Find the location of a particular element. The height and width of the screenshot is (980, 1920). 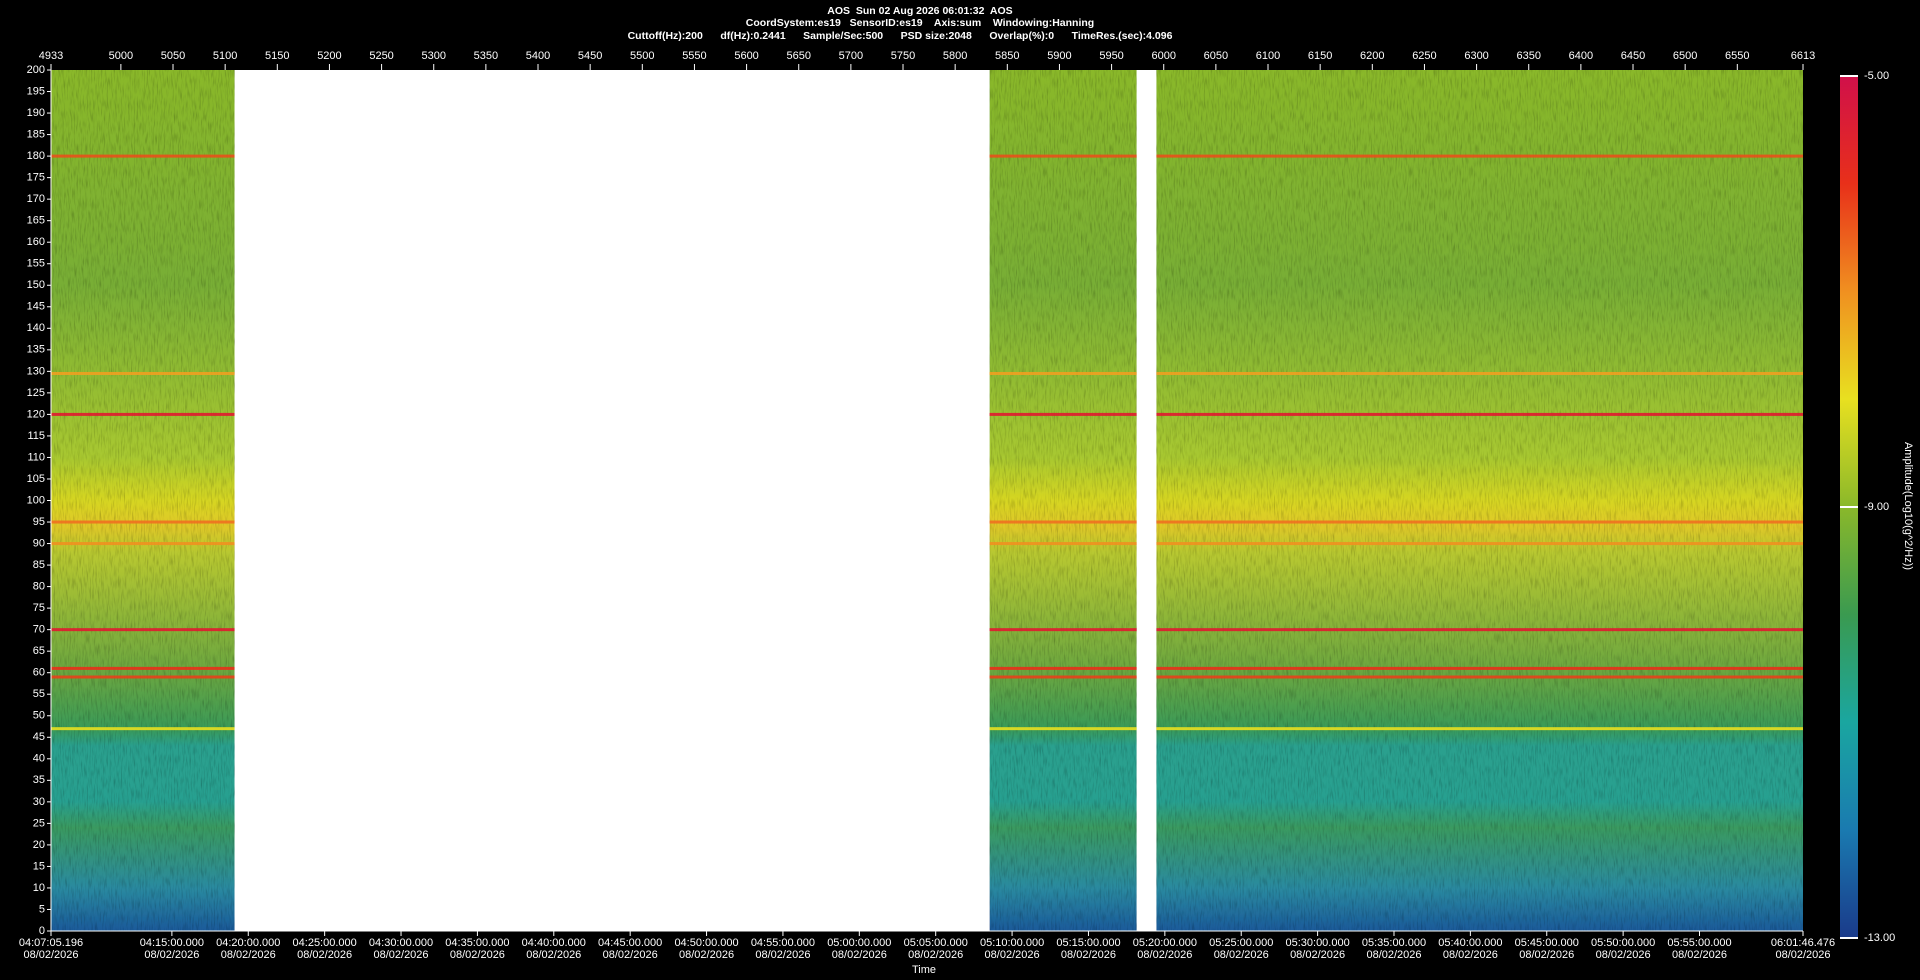

y-tick-label: 15 is located at coordinates (39, 866).